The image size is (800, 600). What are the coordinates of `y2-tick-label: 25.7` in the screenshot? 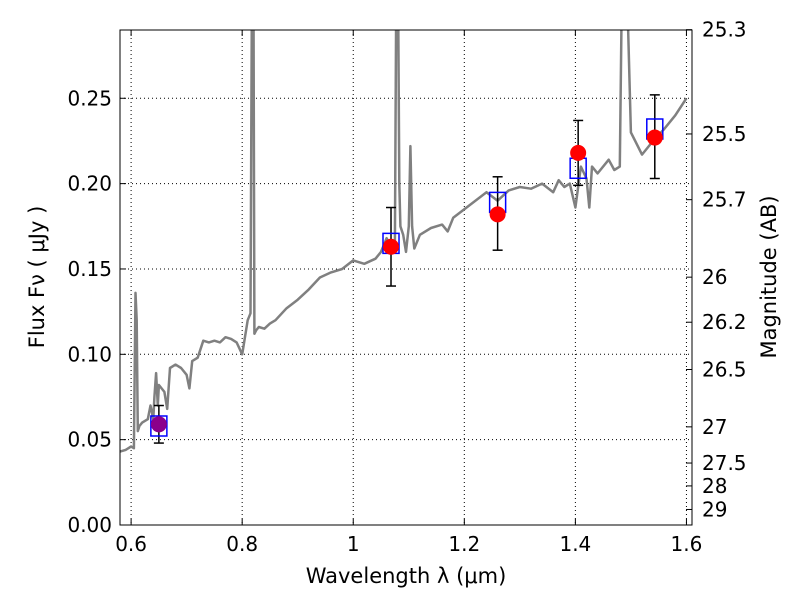 It's located at (724, 200).